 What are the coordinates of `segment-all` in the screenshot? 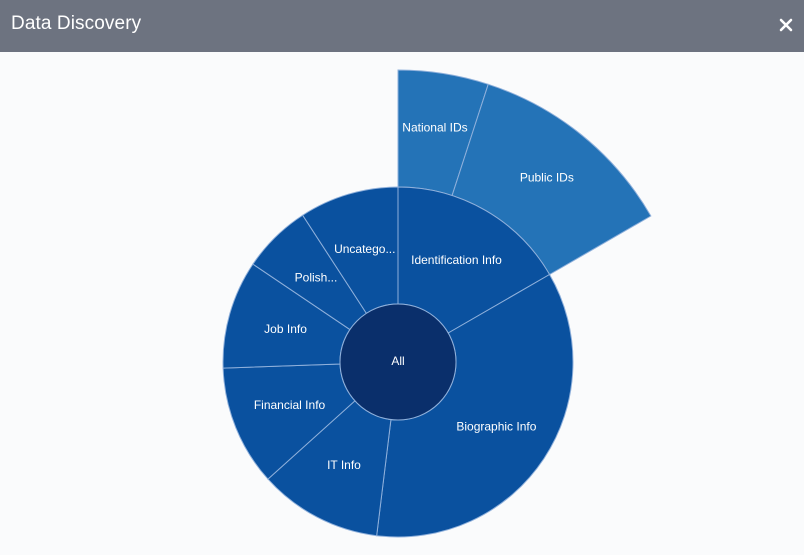 It's located at (398, 362).